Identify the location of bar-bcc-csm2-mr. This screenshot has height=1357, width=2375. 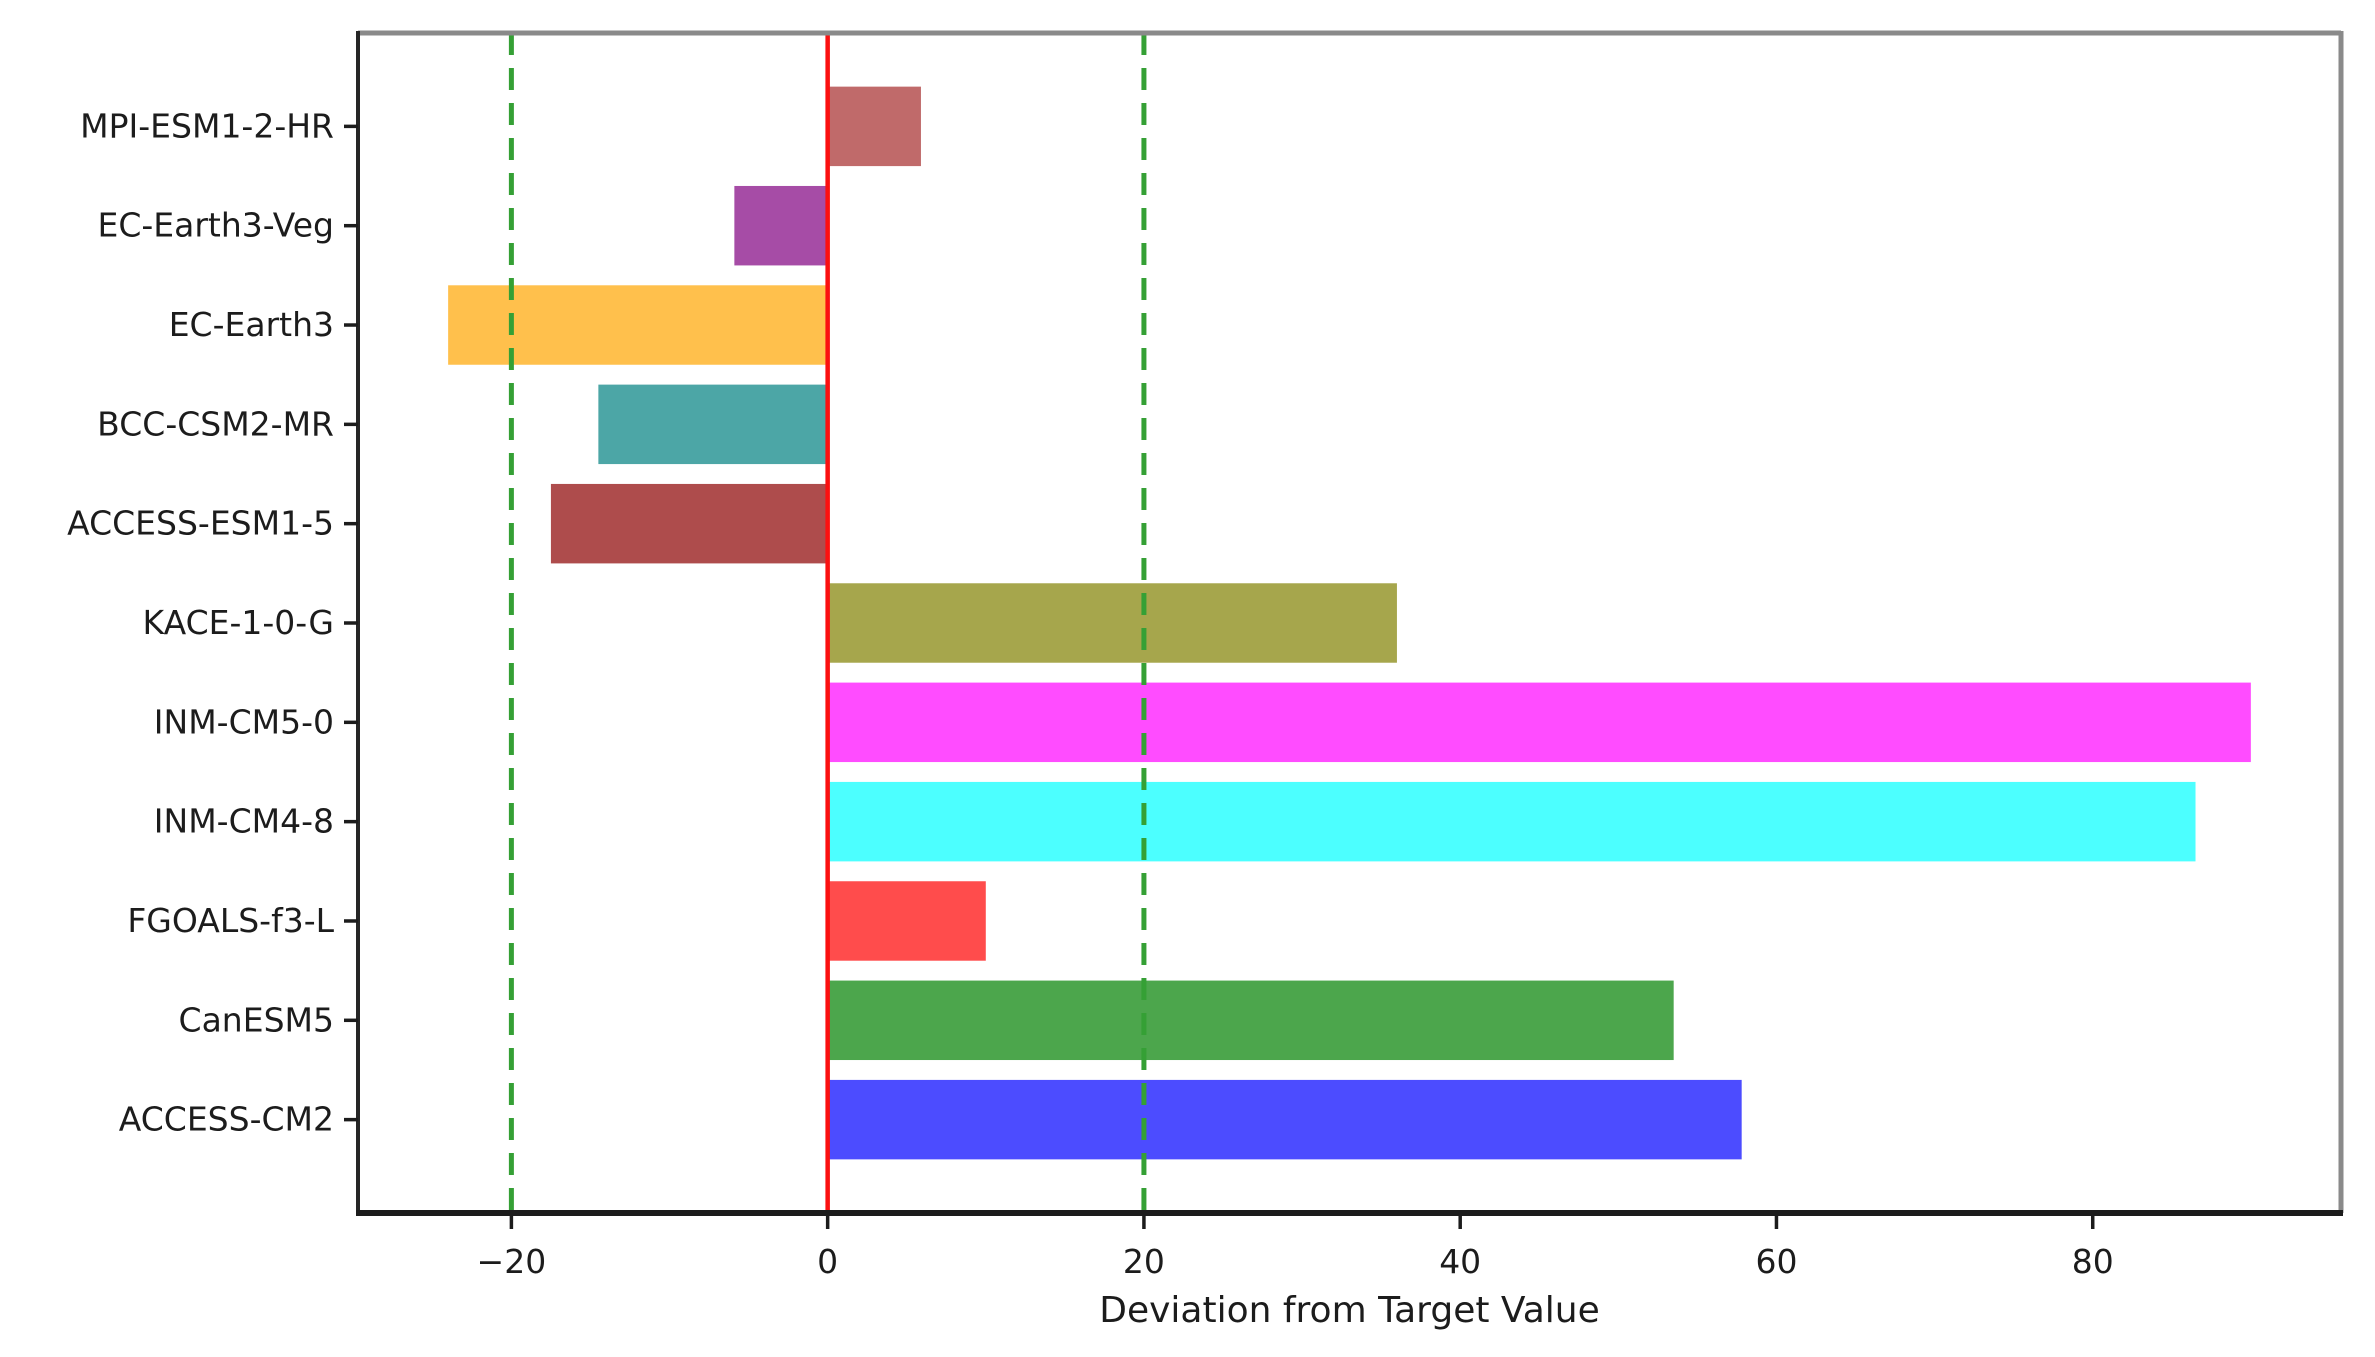
(713, 424).